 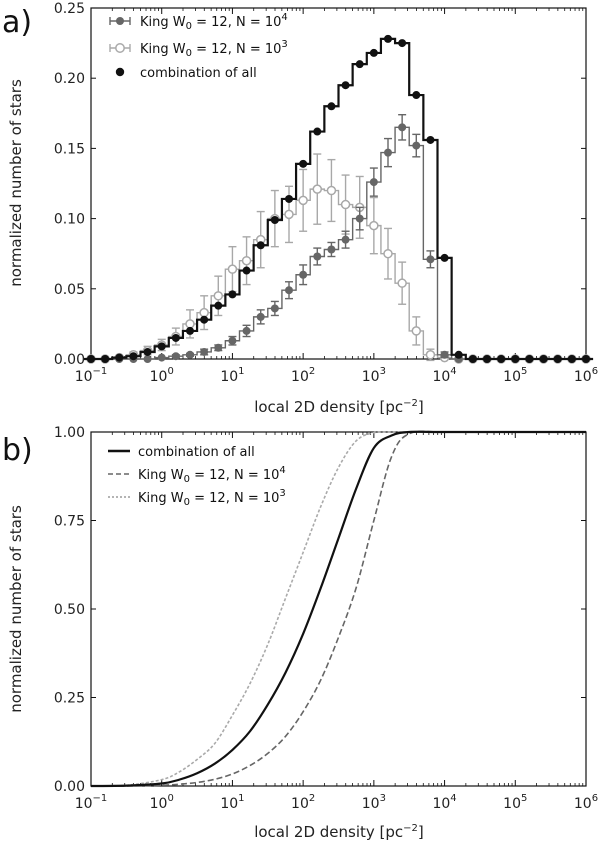 I want to click on panel-b-y-axis-label: normalized number of stars, so click(x=16, y=609).